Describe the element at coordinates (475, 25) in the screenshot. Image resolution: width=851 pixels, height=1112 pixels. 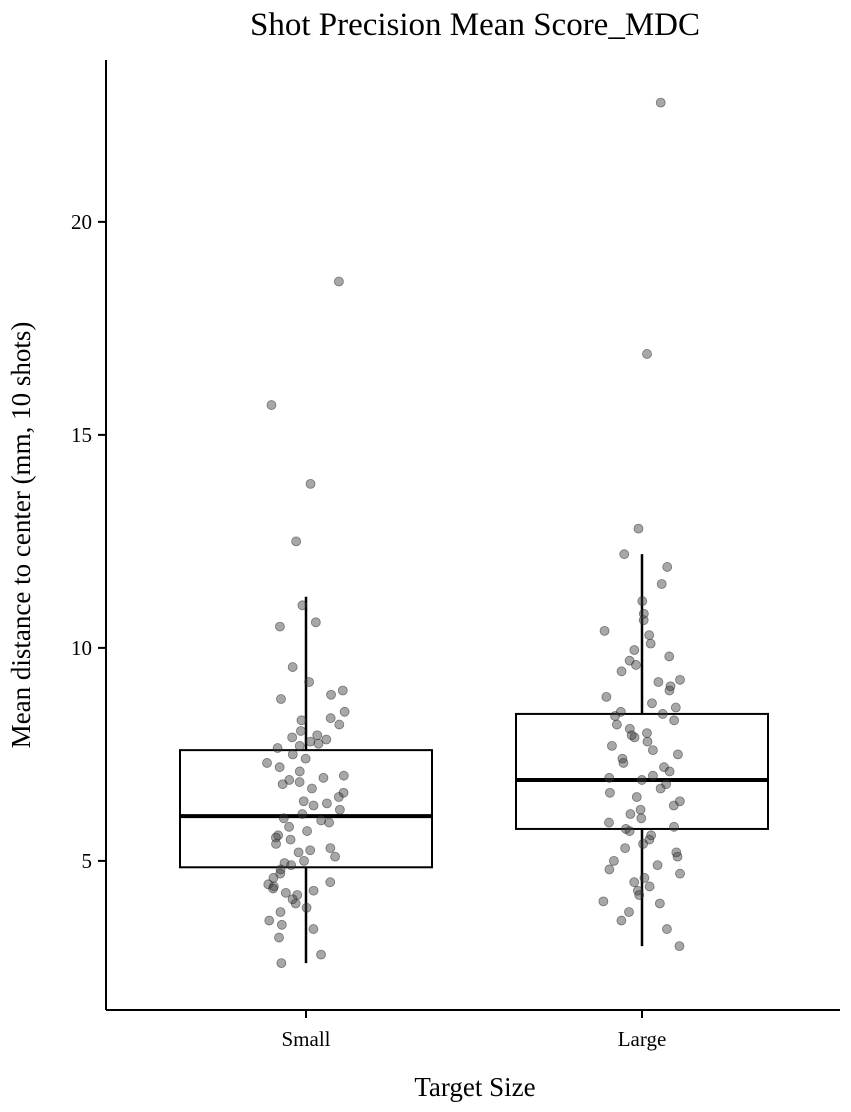
I see `chart-title: Shot Precision Mean Score_MDC` at that location.